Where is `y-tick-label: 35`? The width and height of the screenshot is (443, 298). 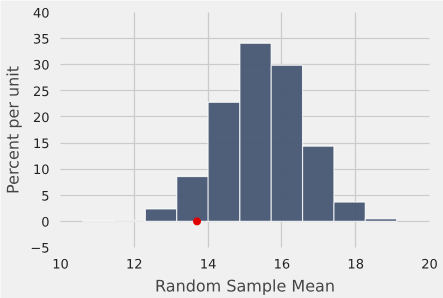
y-tick-label: 35 is located at coordinates (41, 40).